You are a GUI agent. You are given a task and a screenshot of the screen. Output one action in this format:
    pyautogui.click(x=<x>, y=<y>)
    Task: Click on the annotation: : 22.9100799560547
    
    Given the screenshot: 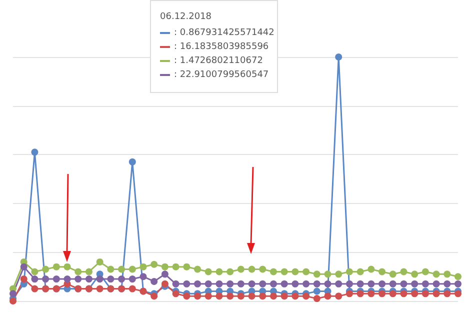 What is the action you would take?
    pyautogui.click(x=221, y=75)
    